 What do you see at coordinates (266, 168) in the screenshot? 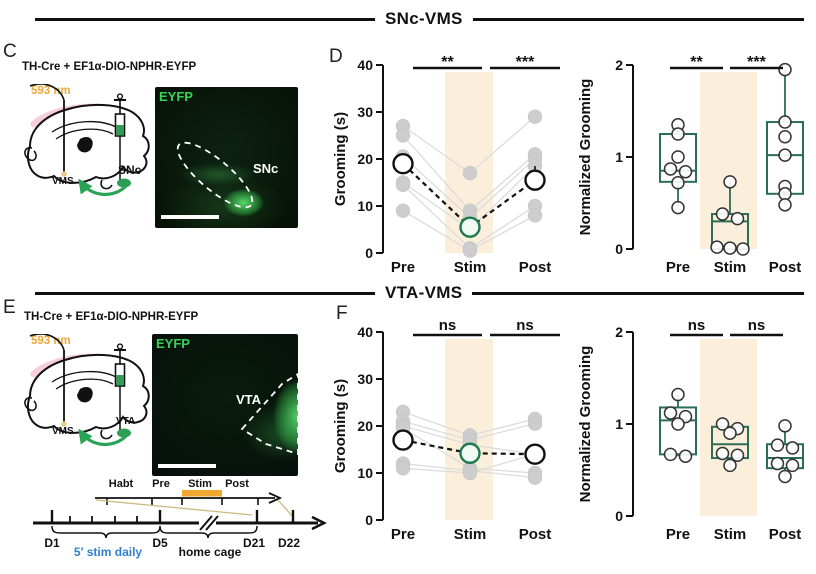
I see `snc-region-label: SNc` at bounding box center [266, 168].